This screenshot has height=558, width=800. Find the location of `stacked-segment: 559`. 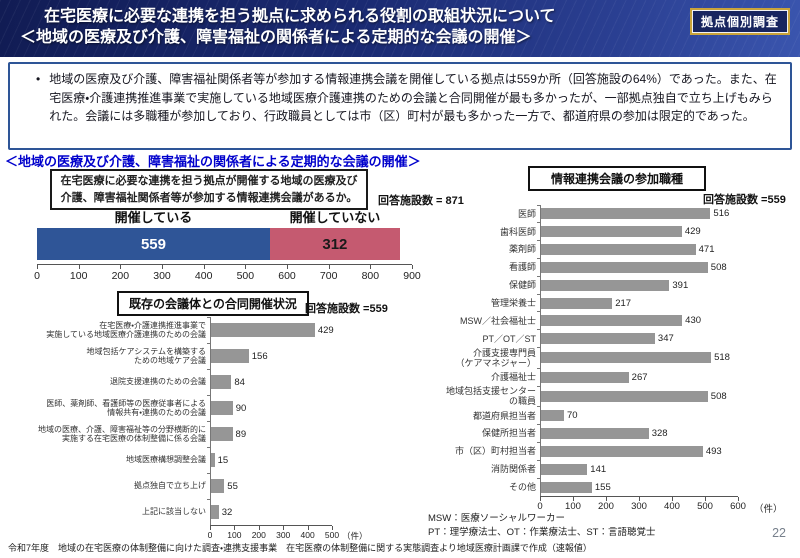

stacked-segment: 559 is located at coordinates (153, 244).